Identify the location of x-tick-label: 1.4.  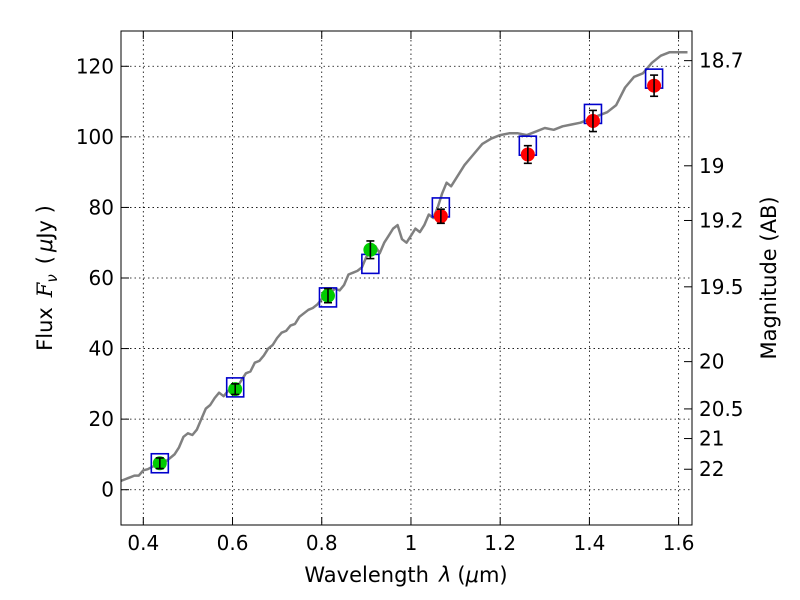
(589, 543).